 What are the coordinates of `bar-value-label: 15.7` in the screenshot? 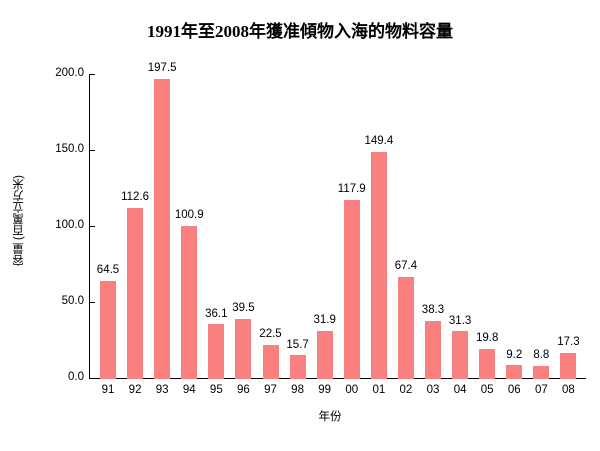 It's located at (297, 344).